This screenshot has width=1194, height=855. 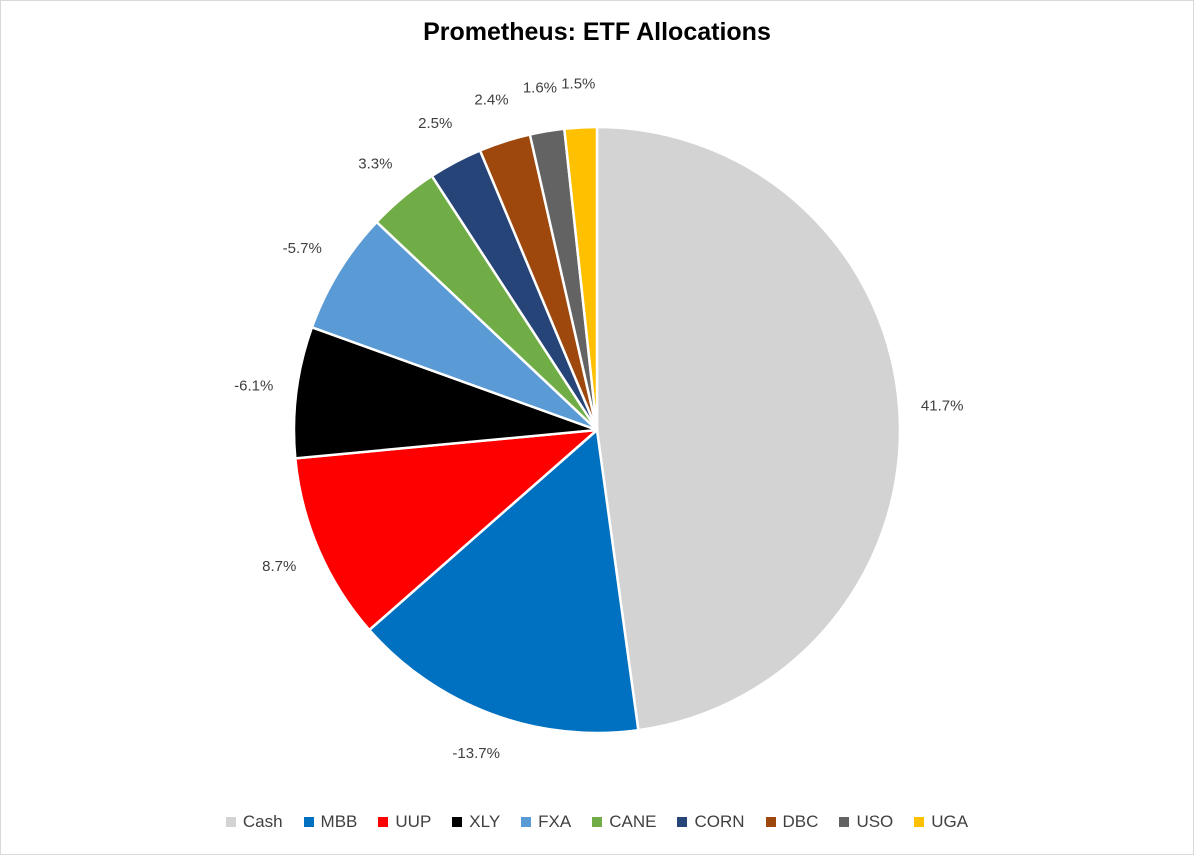 What do you see at coordinates (597, 32) in the screenshot?
I see `chart-title: Prometheus: ETF Allocations` at bounding box center [597, 32].